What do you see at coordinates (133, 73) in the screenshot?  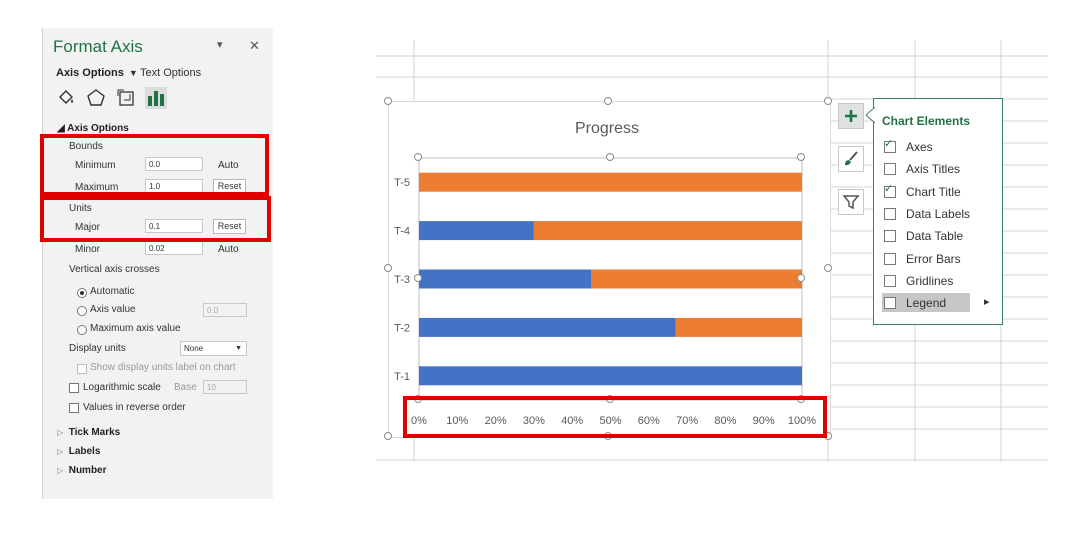 I see `tab-axis-options-chevron-down-icon: ▼` at bounding box center [133, 73].